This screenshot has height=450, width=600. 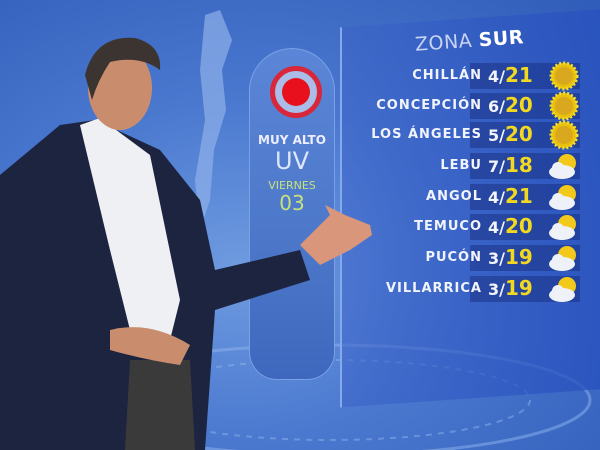 I want to click on city-name: CONCEPCIÓN, so click(x=429, y=105).